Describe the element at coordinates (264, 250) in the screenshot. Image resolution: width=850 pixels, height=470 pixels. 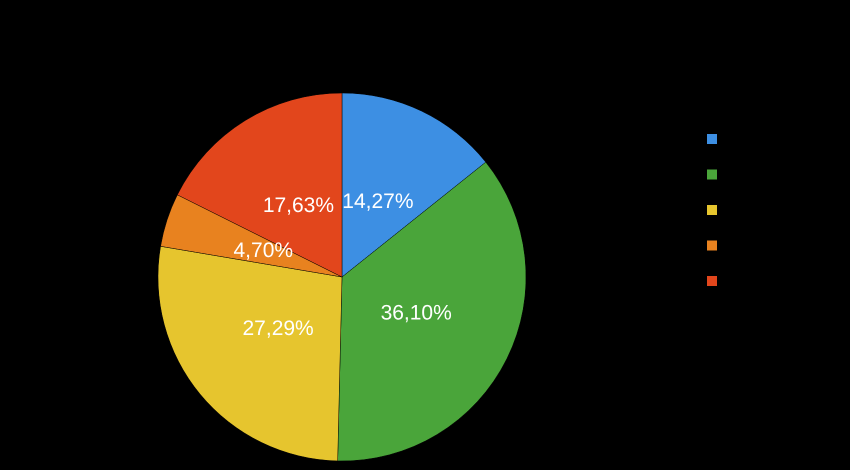
I see `data-label: 4,70%` at that location.